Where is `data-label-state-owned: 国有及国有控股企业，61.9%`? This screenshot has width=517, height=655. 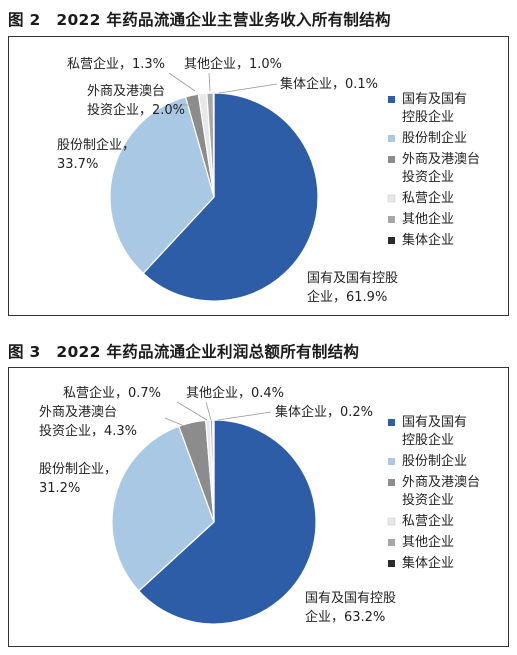
data-label-state-owned: 国有及国有控股企业，61.9% is located at coordinates (352, 288).